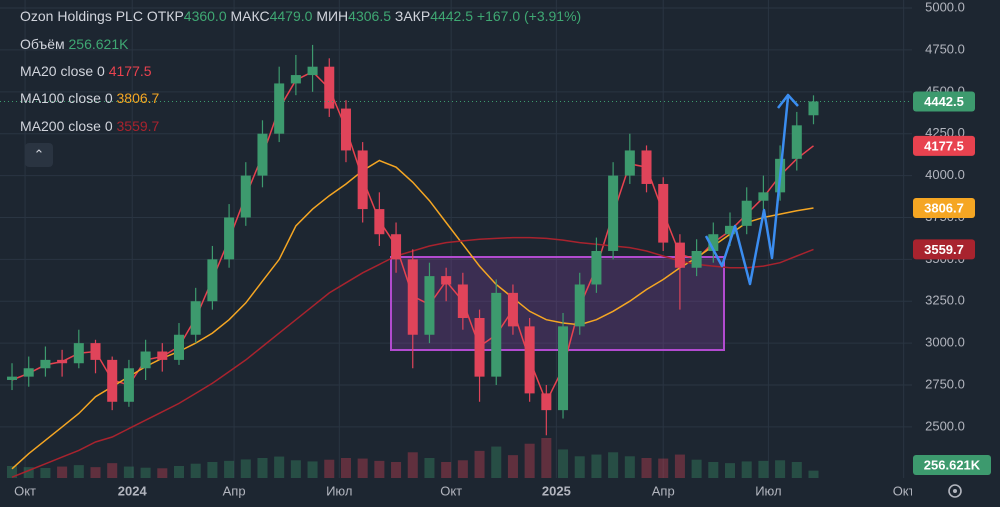 The width and height of the screenshot is (1000, 507). What do you see at coordinates (74, 44) in the screenshot?
I see `volume-legend: Объём 256.621K` at bounding box center [74, 44].